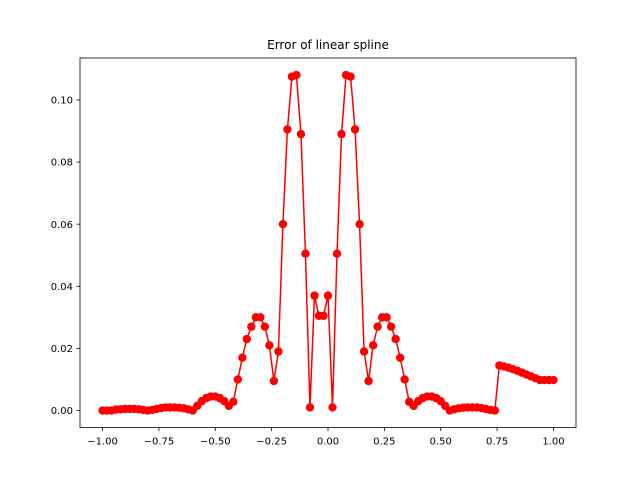 The width and height of the screenshot is (640, 480). What do you see at coordinates (384, 442) in the screenshot?
I see `x-tick-label: 0.25` at bounding box center [384, 442].